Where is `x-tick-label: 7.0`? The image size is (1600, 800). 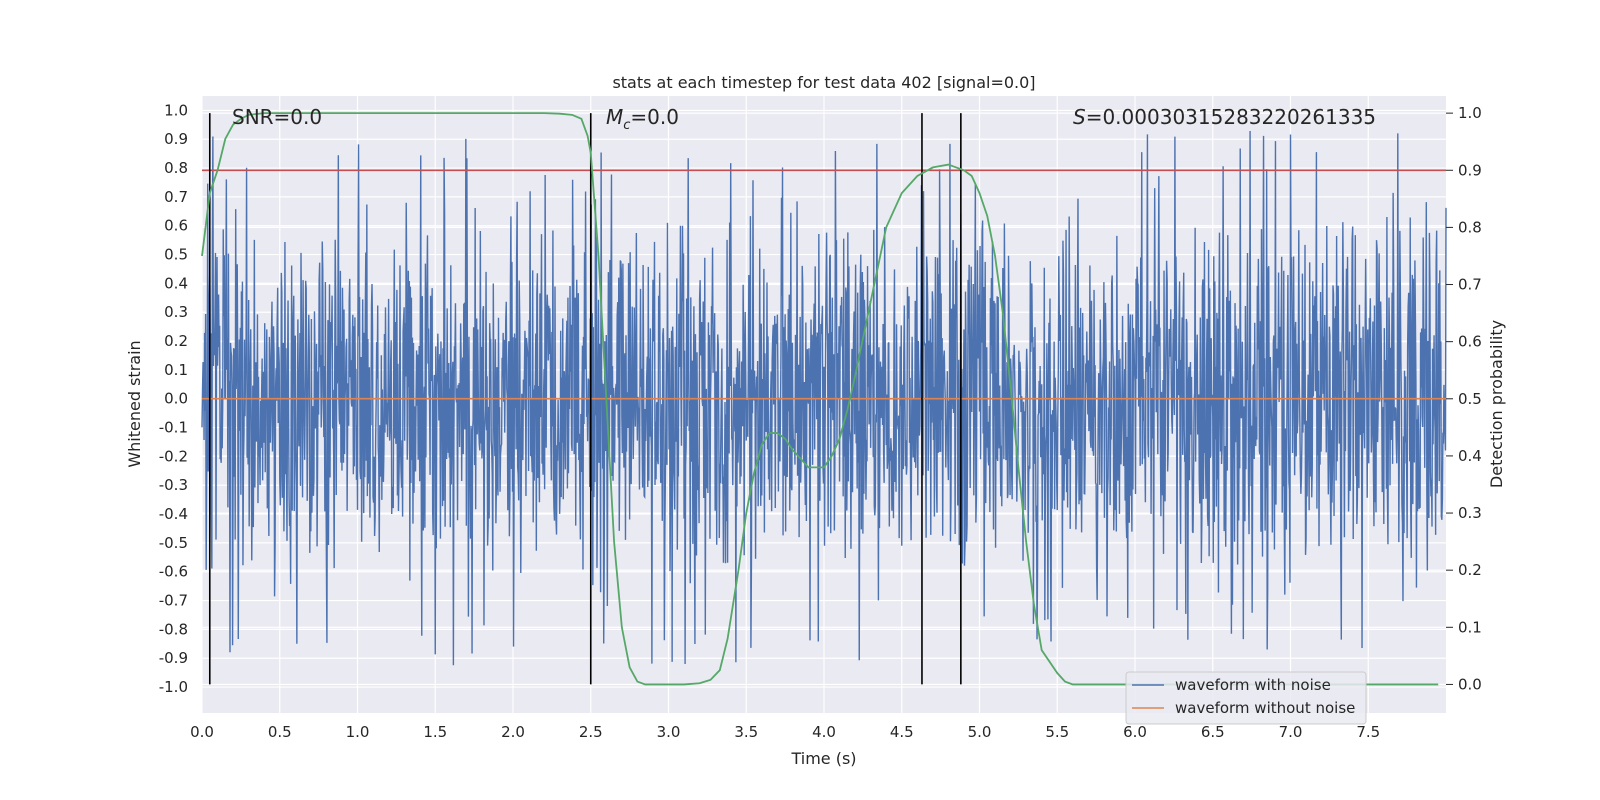
x-tick-label: 7.0 is located at coordinates (1291, 732).